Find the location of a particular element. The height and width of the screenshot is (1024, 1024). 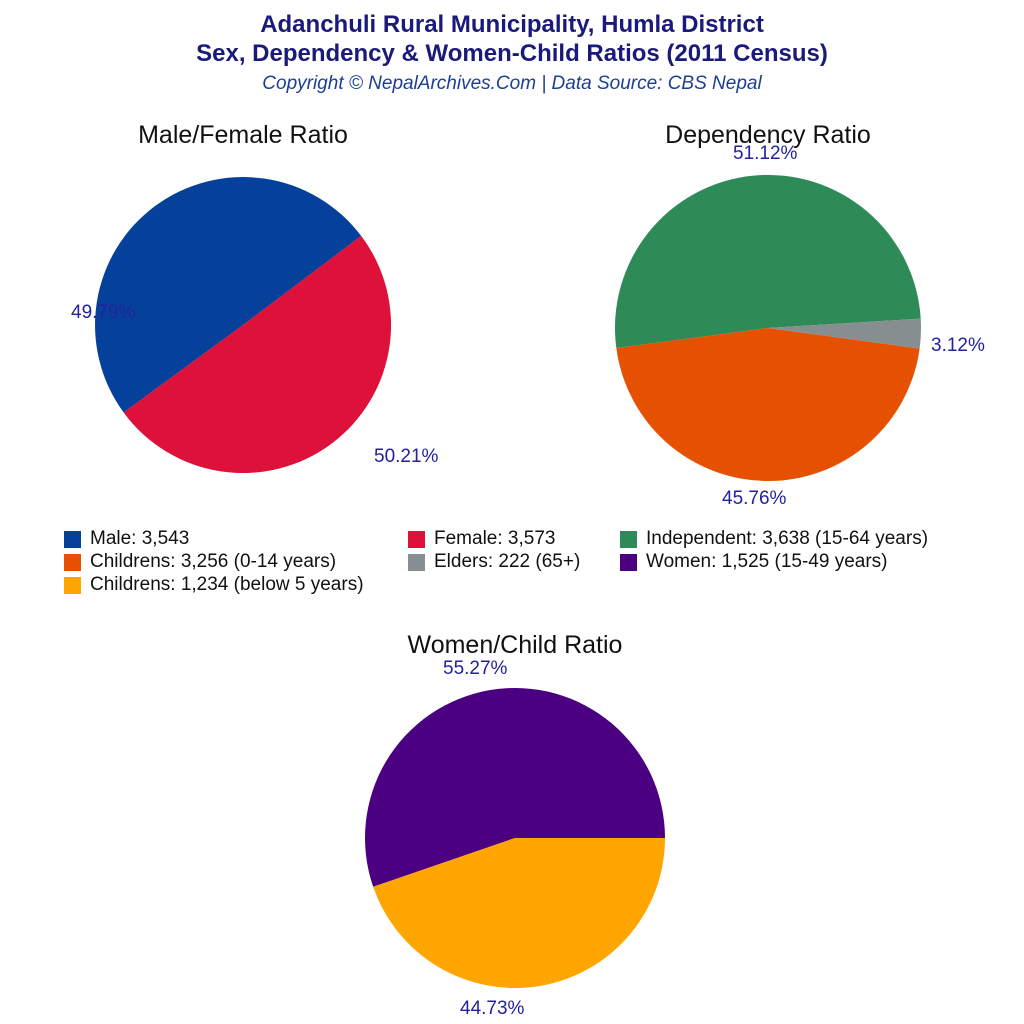

legend-item-female: Female: 3,573 is located at coordinates (481, 539).